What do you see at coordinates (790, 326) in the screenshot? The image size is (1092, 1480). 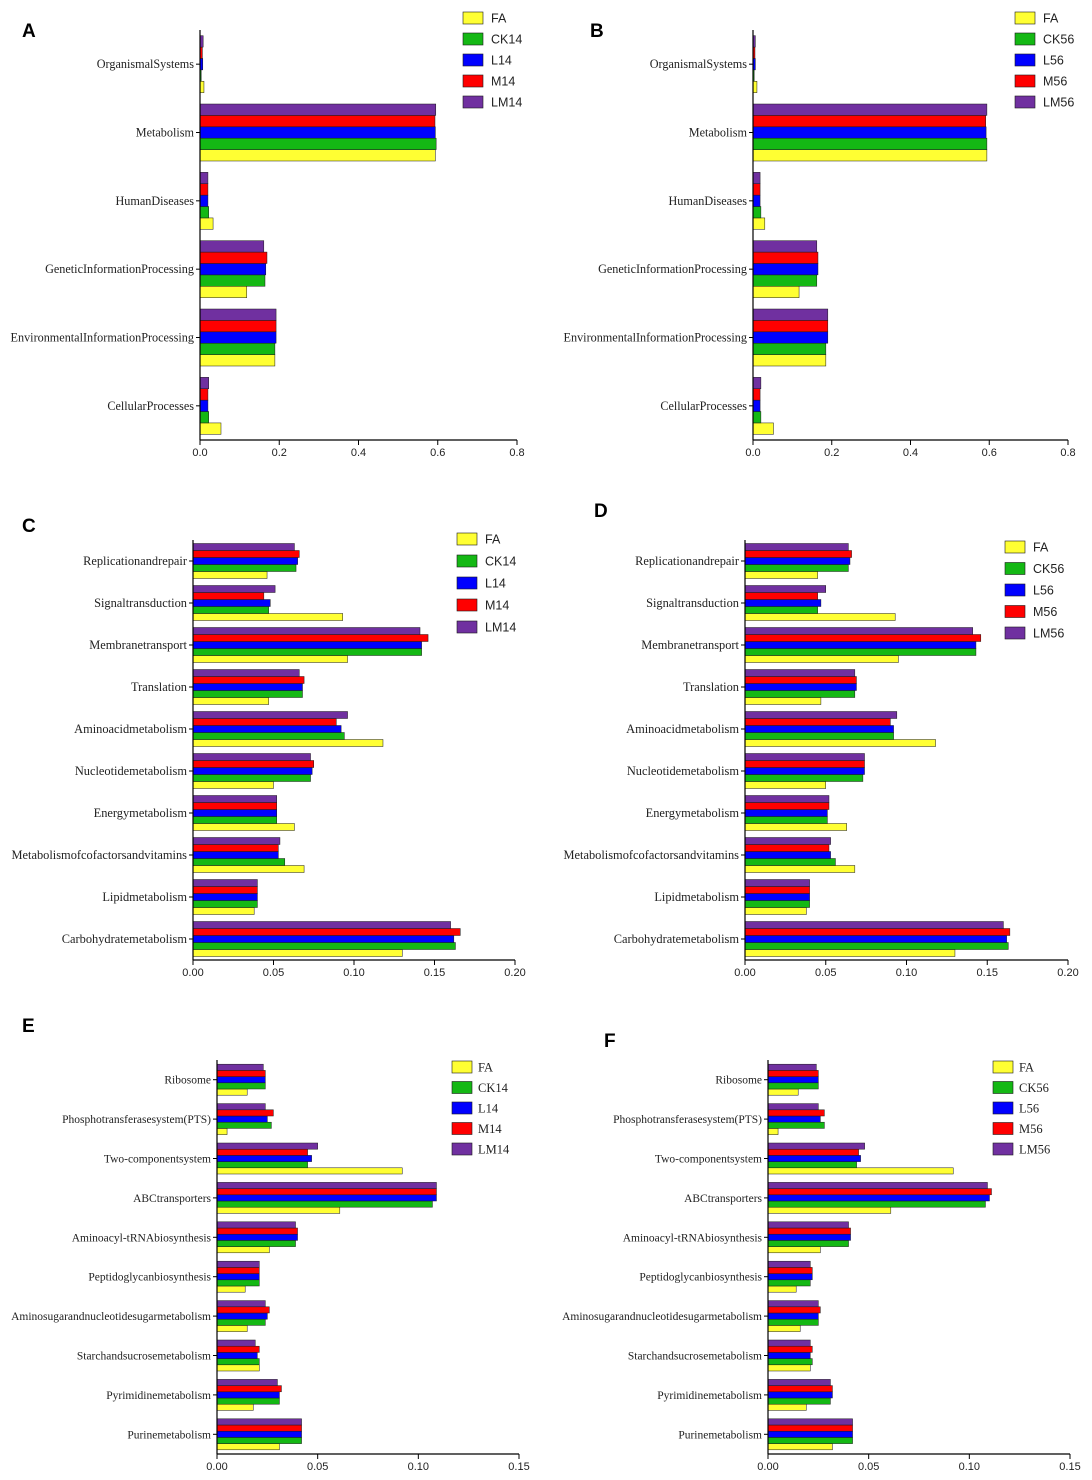 I see `bar-b-environmentalinformationprocessing-m56` at bounding box center [790, 326].